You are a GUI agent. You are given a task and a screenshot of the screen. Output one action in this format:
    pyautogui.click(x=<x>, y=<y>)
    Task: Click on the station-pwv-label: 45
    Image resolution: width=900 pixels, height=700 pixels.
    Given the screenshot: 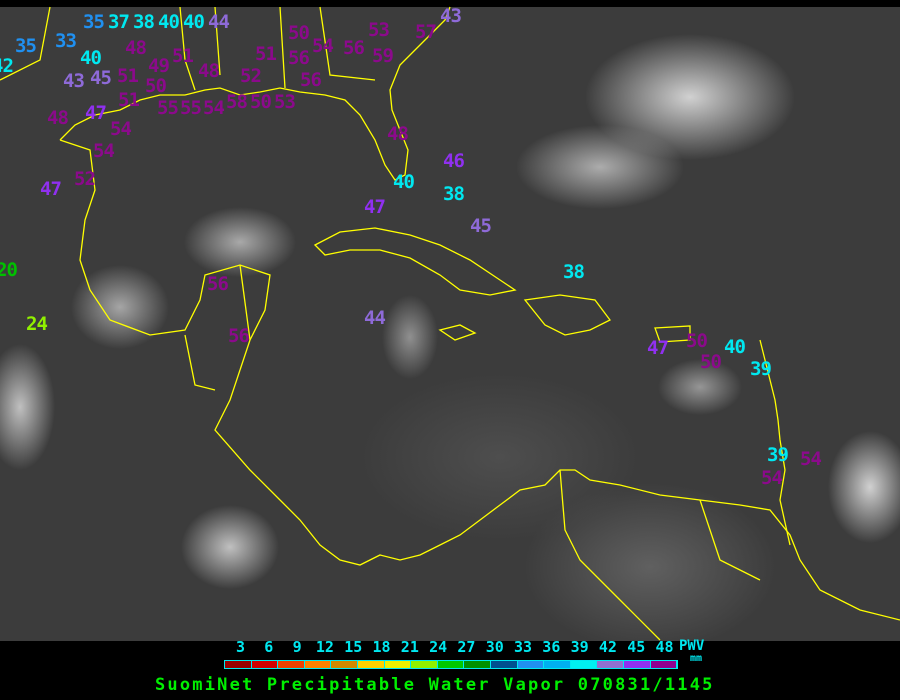 What is the action you would take?
    pyautogui.click(x=101, y=78)
    